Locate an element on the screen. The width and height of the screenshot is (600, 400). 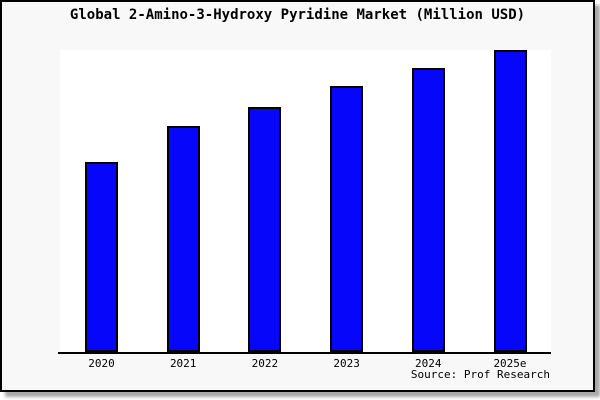
x-tick-label-2025e: 2025e is located at coordinates (510, 363).